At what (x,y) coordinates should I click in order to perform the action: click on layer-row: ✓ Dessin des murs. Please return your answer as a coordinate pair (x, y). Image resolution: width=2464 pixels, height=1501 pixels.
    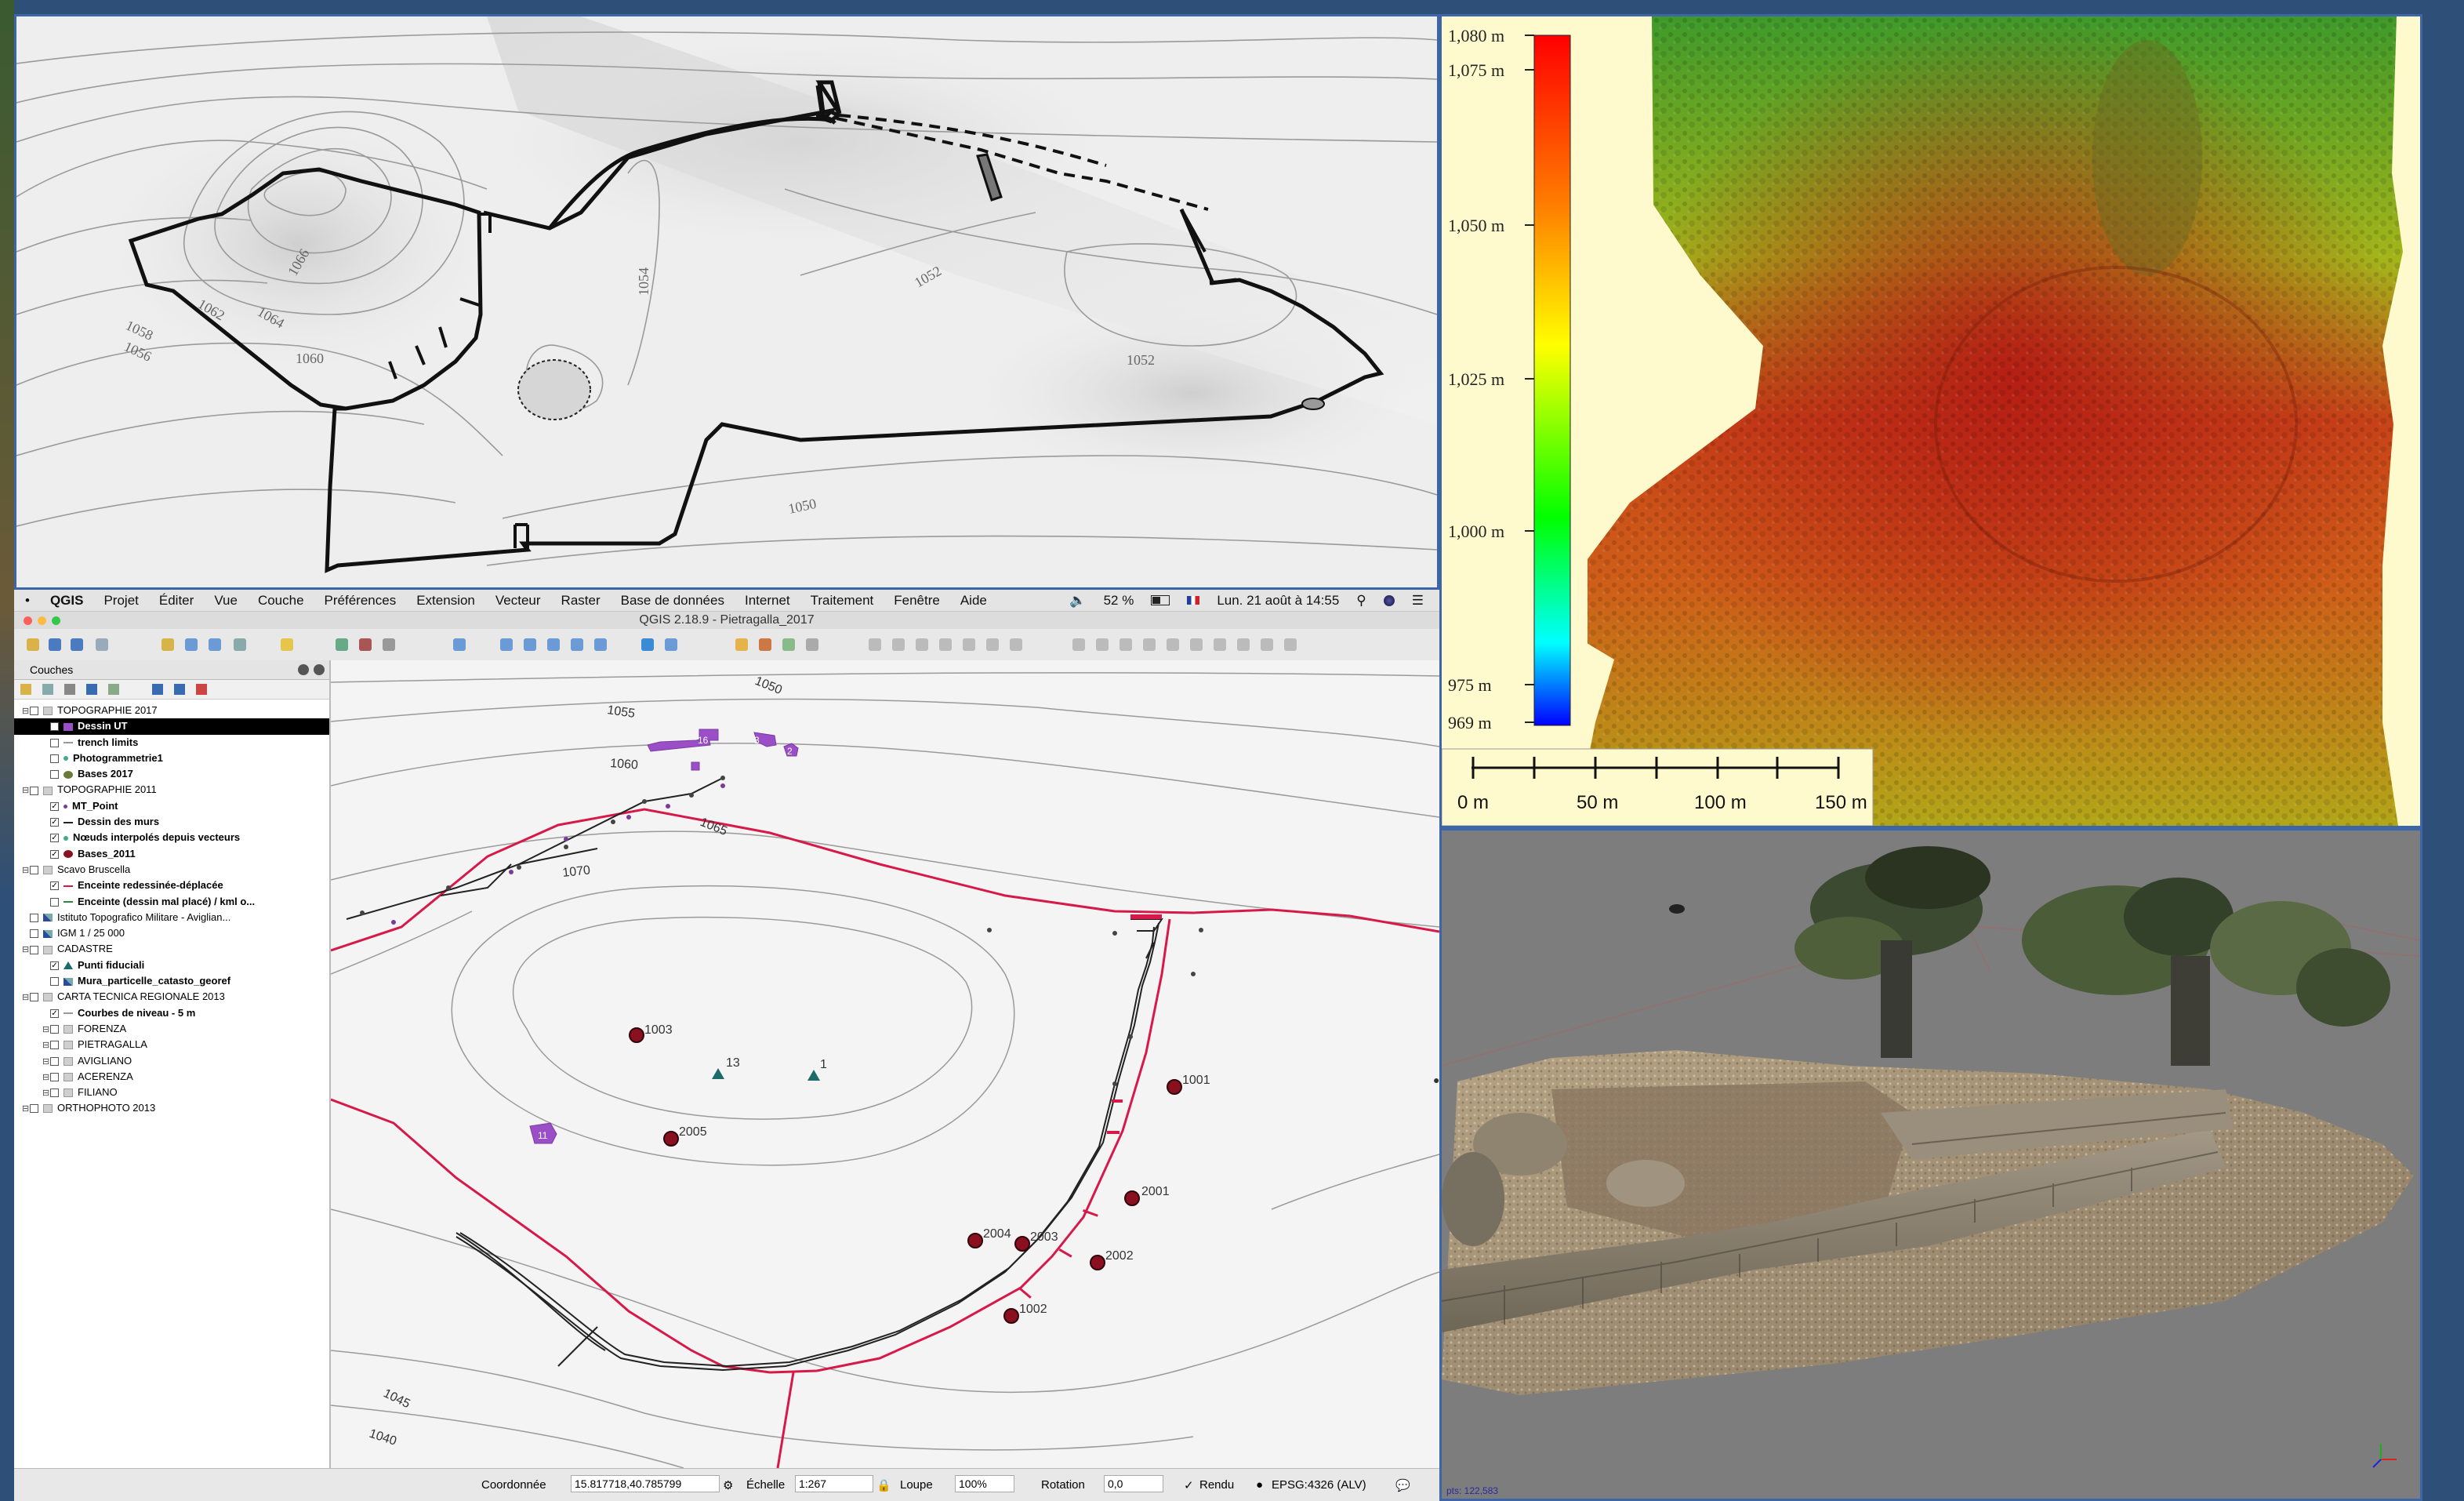
    Looking at the image, I should click on (171, 822).